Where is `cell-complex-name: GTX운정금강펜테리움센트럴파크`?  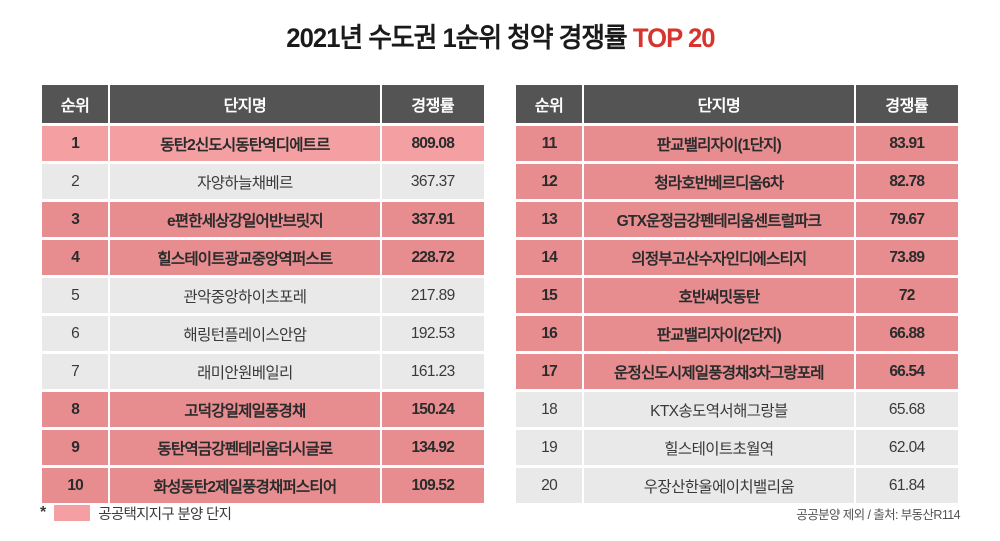
cell-complex-name: GTX운정금강펜테리움센트럴파크 is located at coordinates (719, 219).